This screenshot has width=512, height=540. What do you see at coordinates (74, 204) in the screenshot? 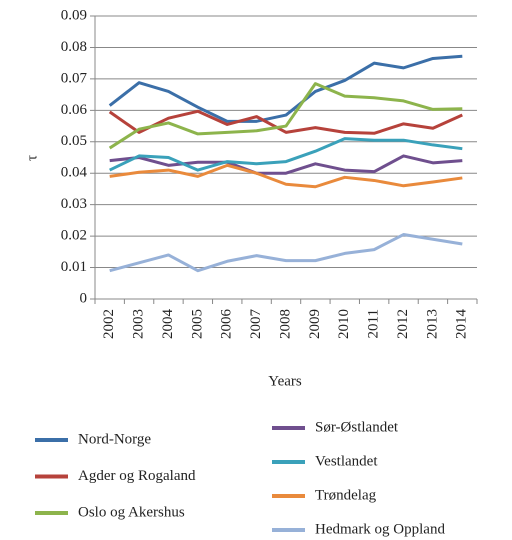
I see `y-tick-label: 0.03` at bounding box center [74, 204].